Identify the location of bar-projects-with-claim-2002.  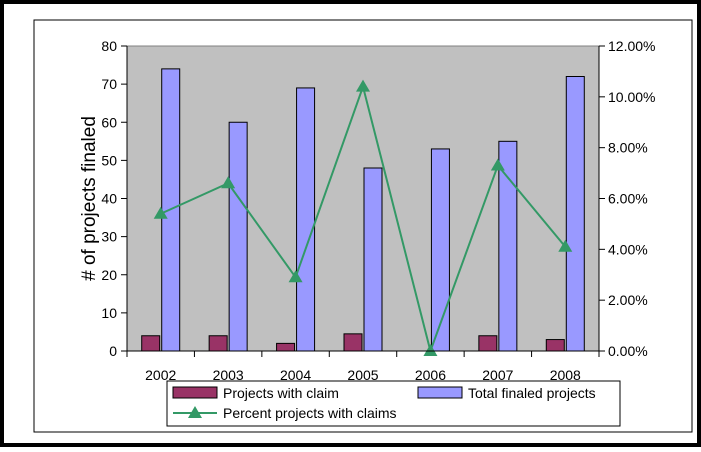
(151, 343).